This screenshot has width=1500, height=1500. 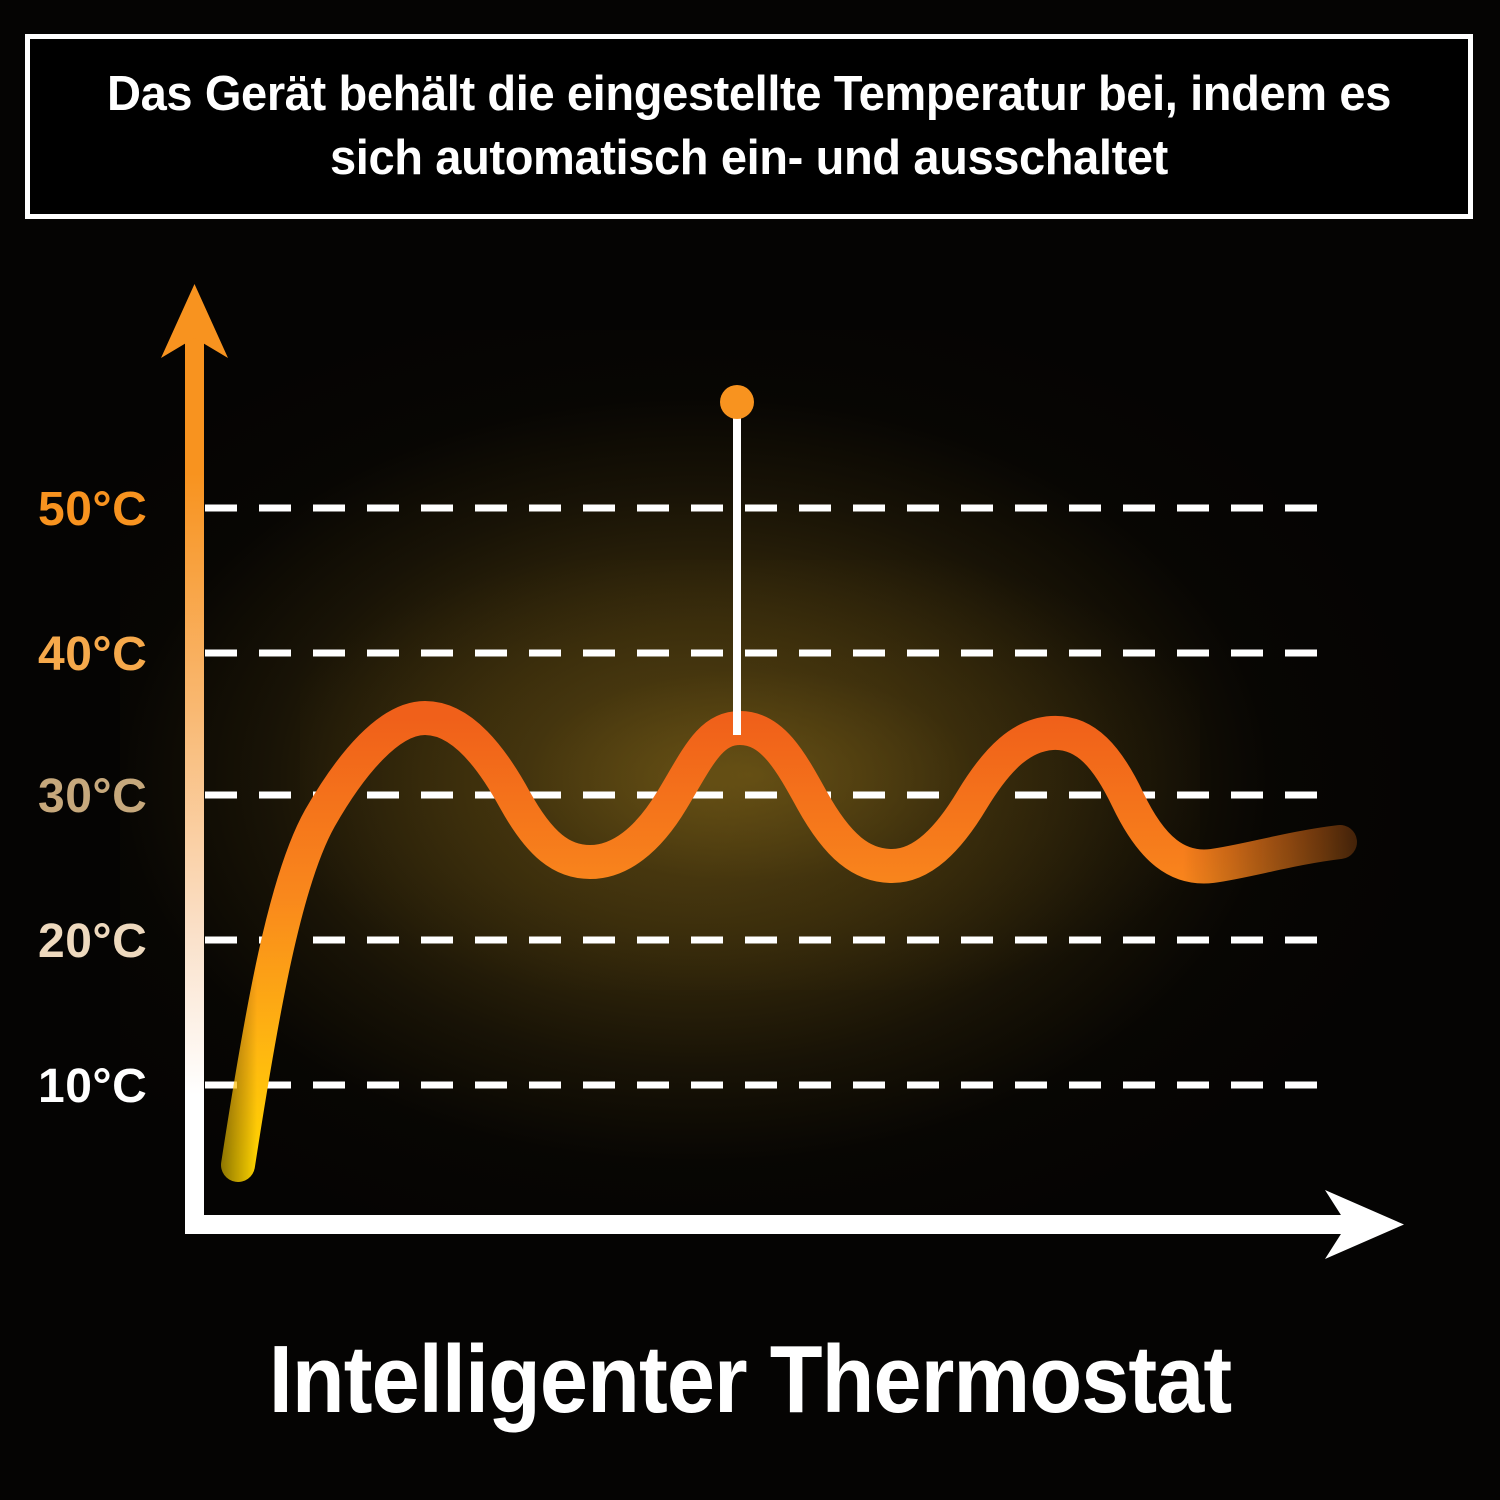 I want to click on x-axis-arrowhead-icon, so click(x=1364, y=1224).